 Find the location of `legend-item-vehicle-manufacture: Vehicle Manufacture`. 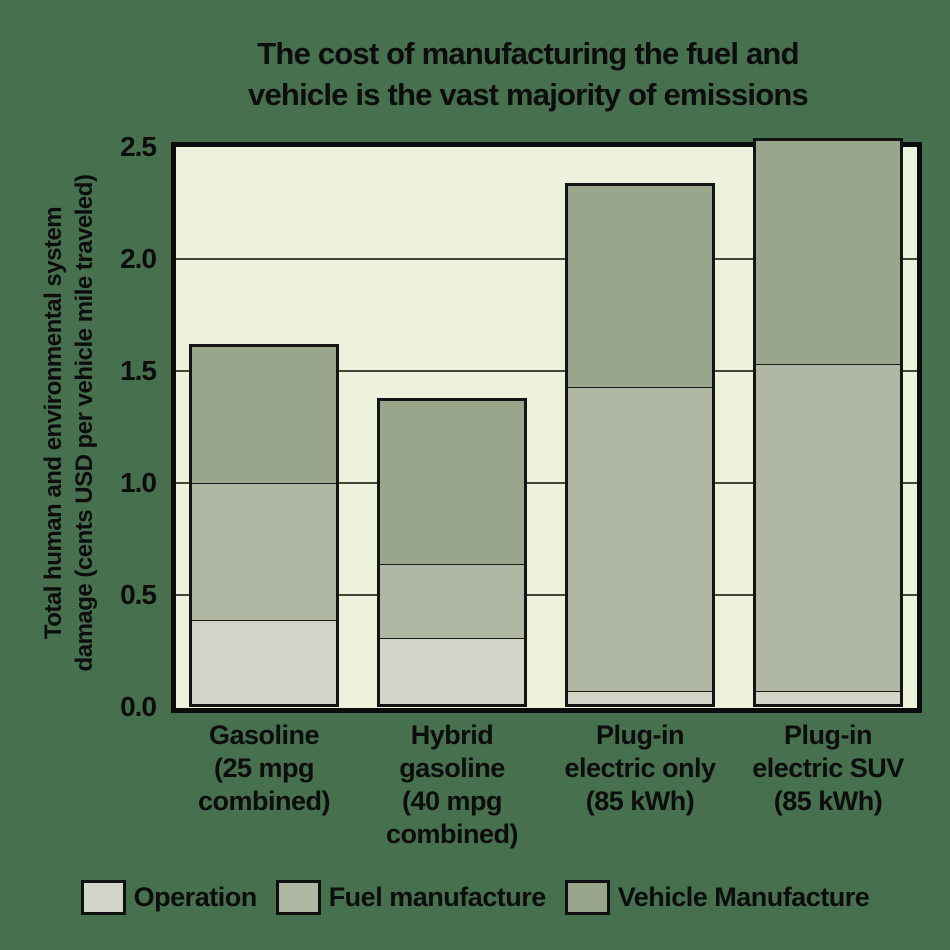

legend-item-vehicle-manufacture: Vehicle Manufacture is located at coordinates (717, 897).